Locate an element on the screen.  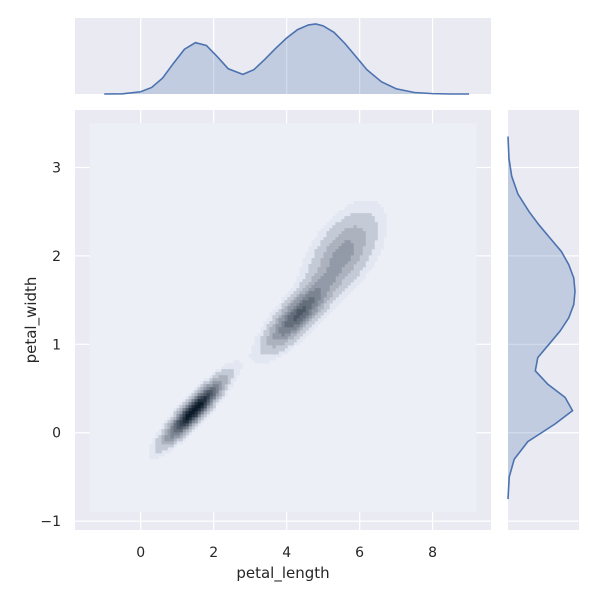
top-marginal-grid is located at coordinates (287, 56).